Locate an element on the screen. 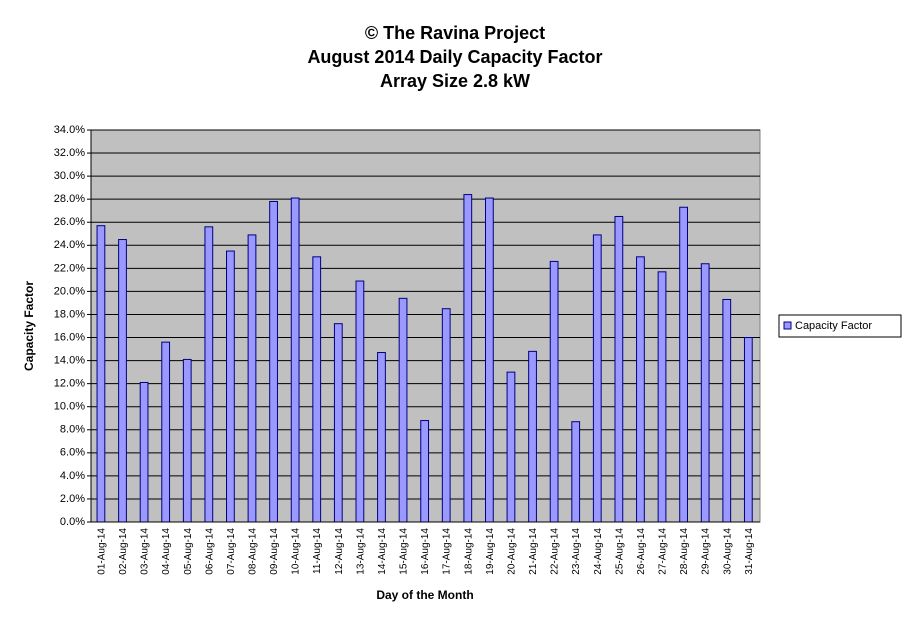 This screenshot has height=623, width=911. x-tick-label: 12-Aug-14 is located at coordinates (339, 551).